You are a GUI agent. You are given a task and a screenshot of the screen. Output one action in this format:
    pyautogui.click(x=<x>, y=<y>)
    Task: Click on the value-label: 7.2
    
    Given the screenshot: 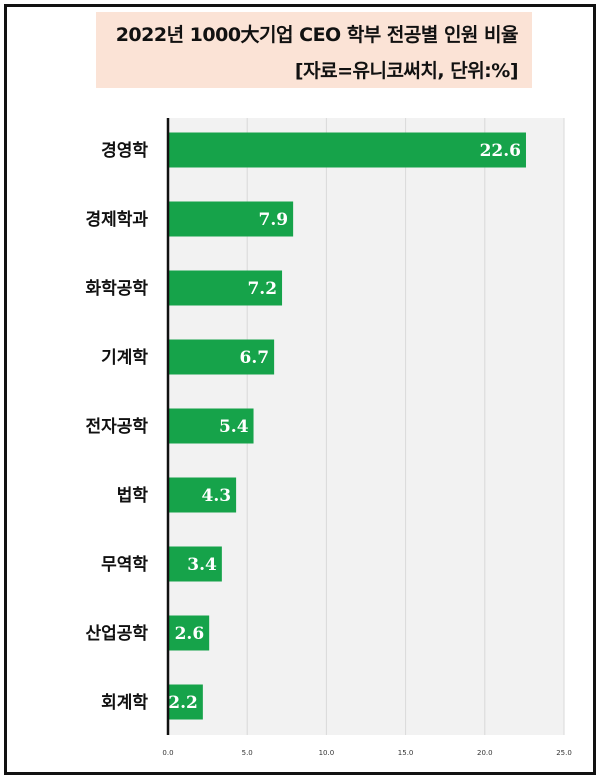 What is the action you would take?
    pyautogui.click(x=262, y=289)
    